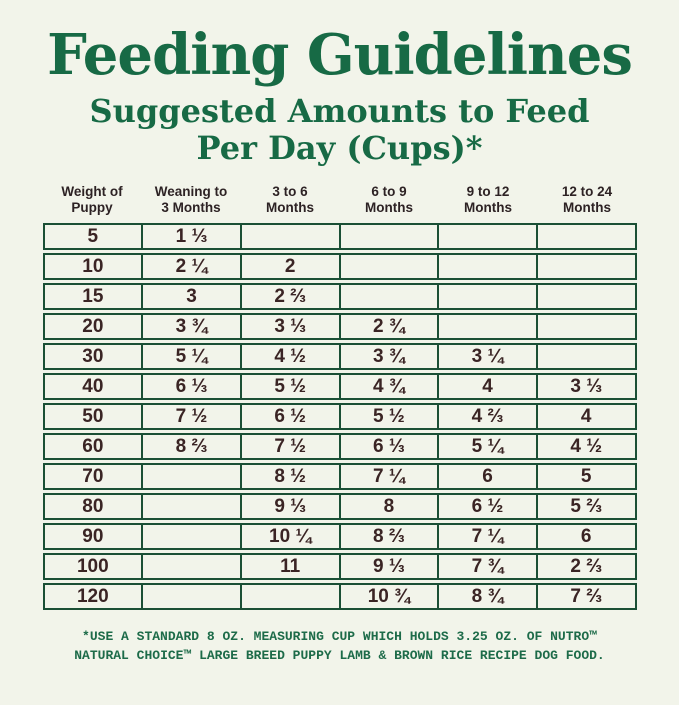 The height and width of the screenshot is (705, 679). I want to click on amount-cell: 8 ½, so click(291, 477).